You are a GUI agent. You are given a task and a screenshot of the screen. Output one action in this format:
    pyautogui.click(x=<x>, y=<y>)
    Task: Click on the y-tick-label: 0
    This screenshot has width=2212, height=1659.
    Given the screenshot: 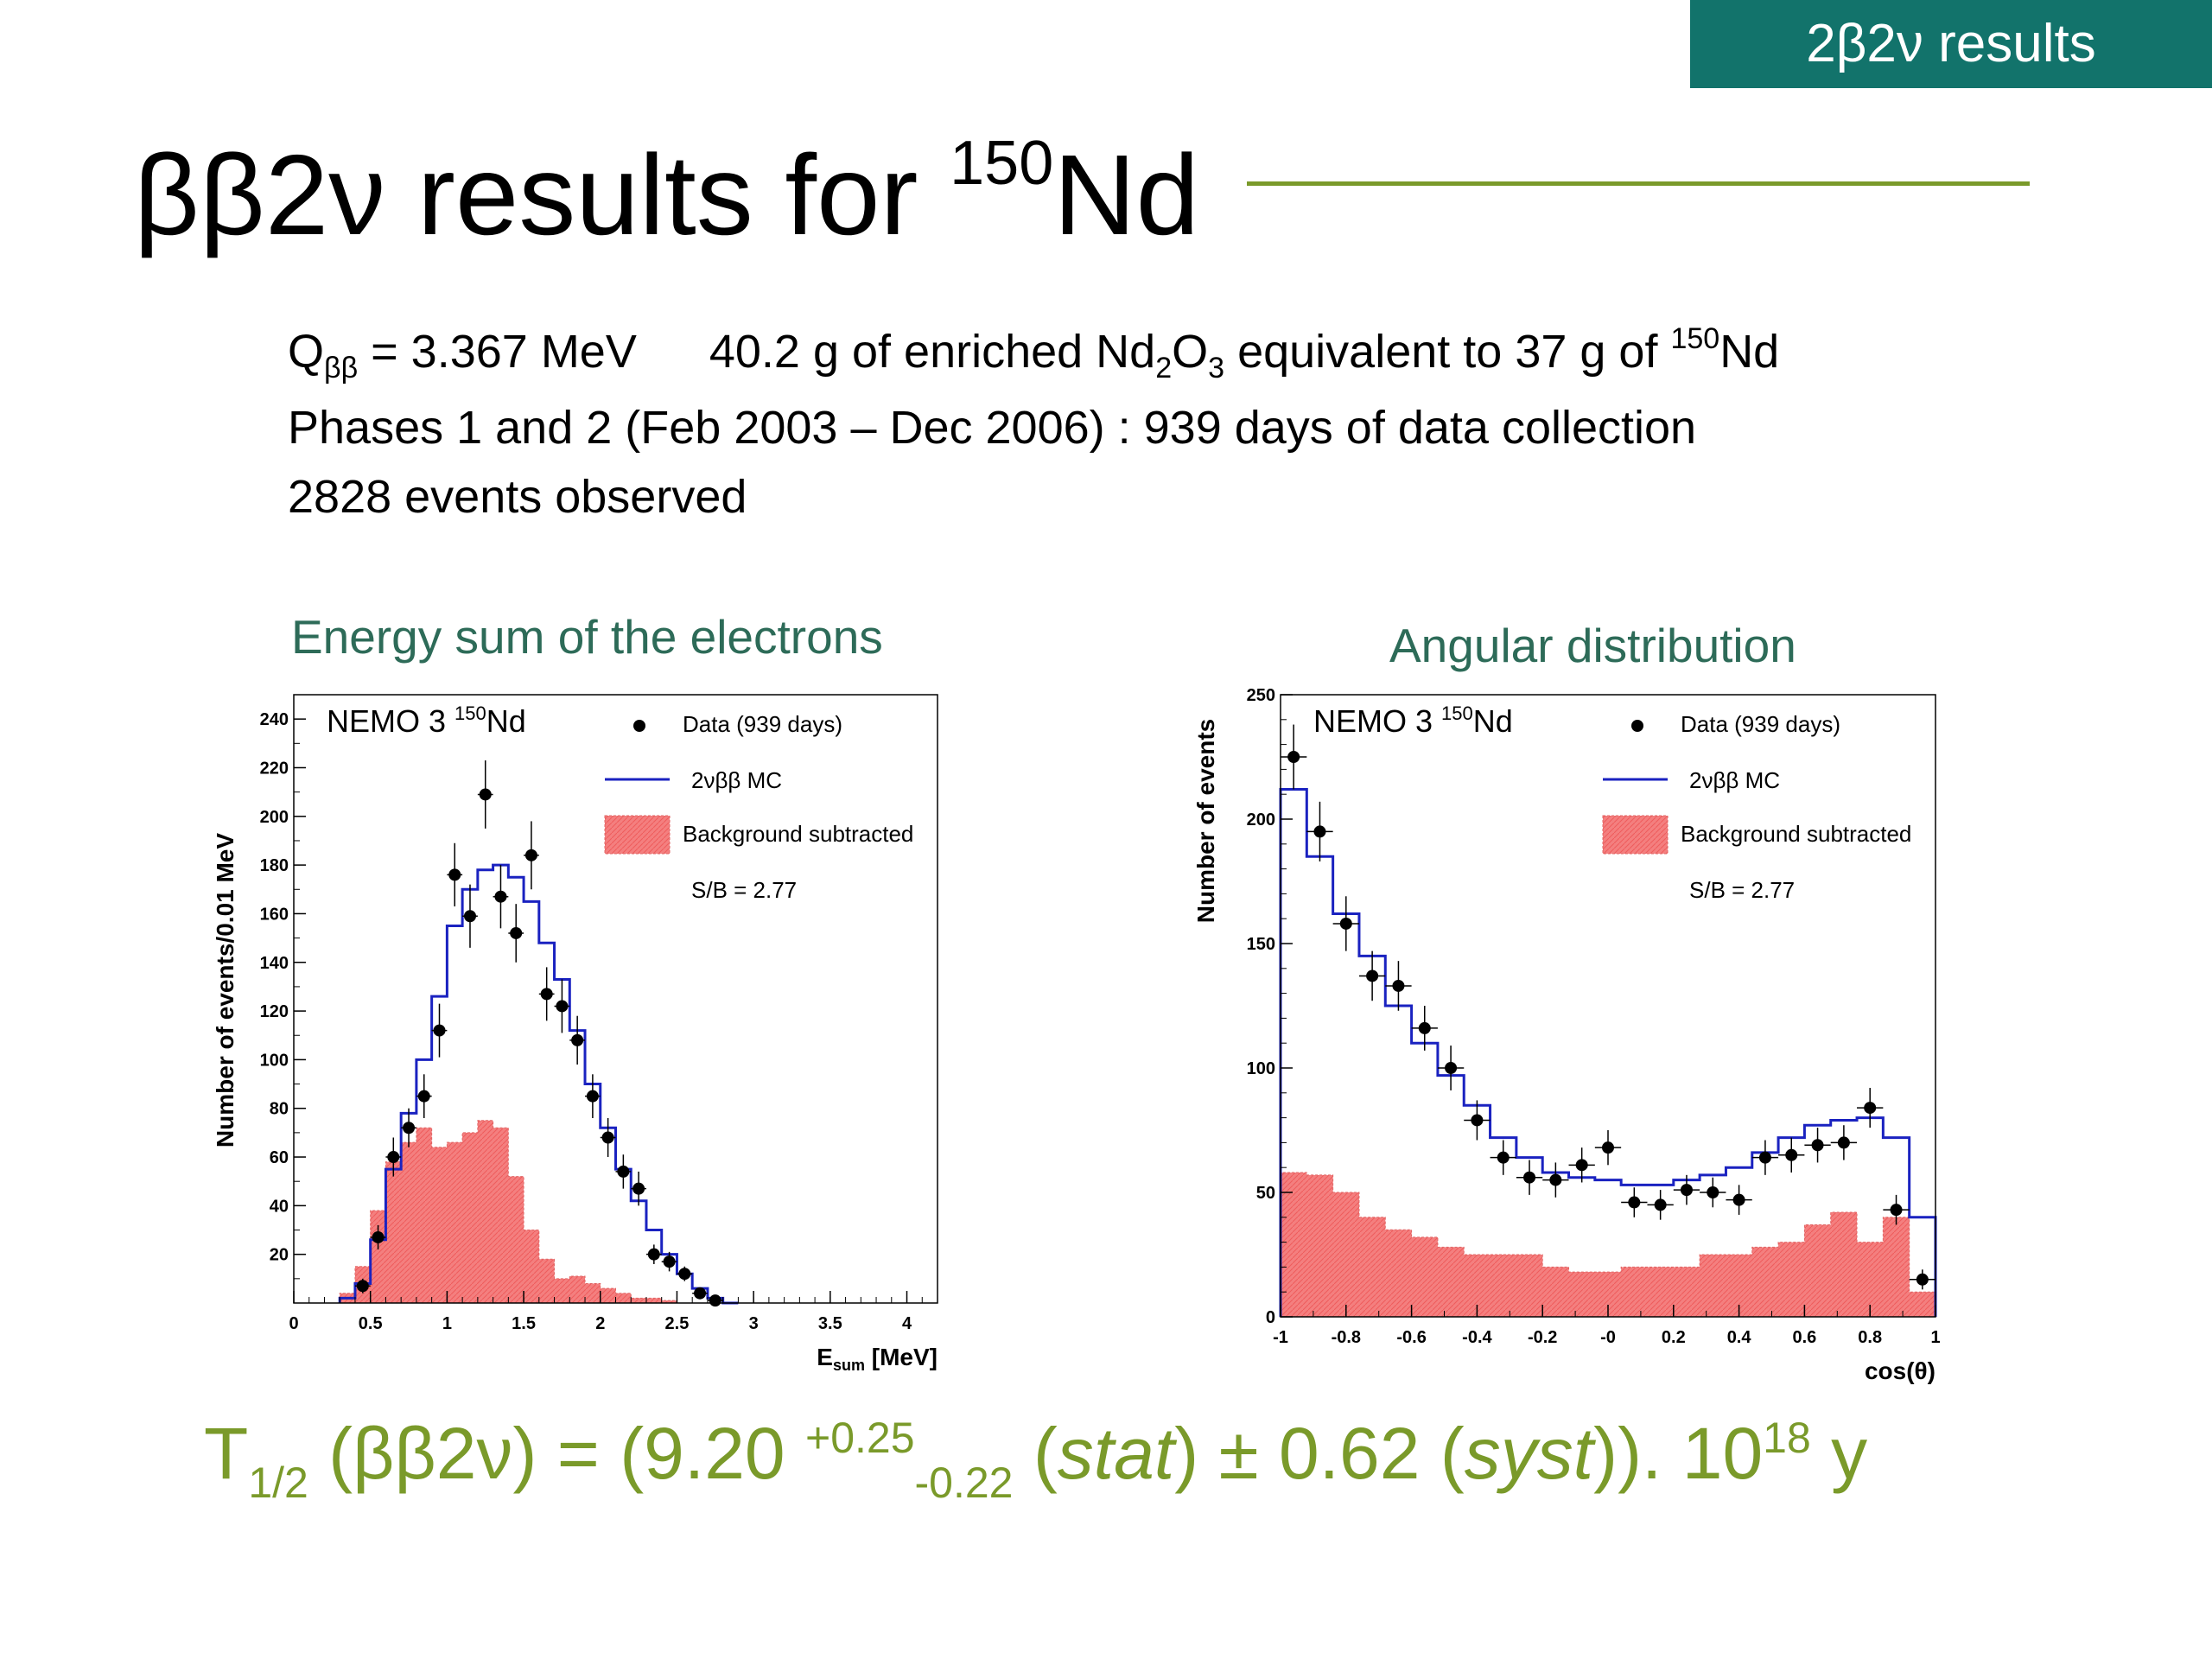 What is the action you would take?
    pyautogui.click(x=1270, y=1317)
    